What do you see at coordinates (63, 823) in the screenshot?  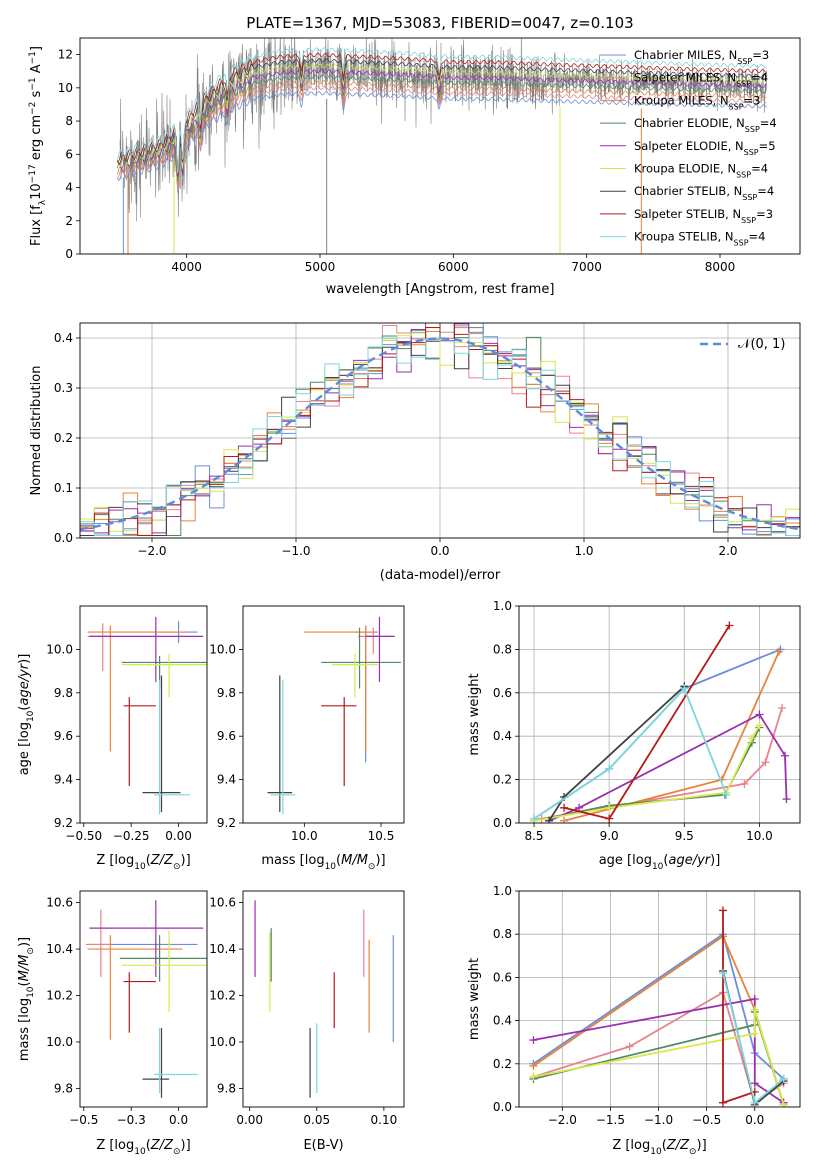 I see `y-tick-label: 9.2` at bounding box center [63, 823].